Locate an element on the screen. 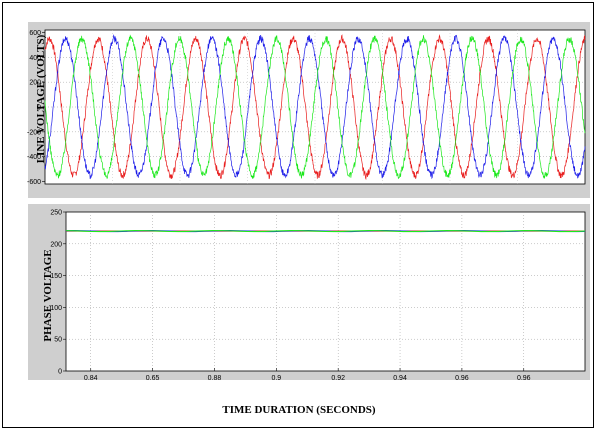 This screenshot has height=432, width=598. y-tick-label: -600 is located at coordinates (34, 182).